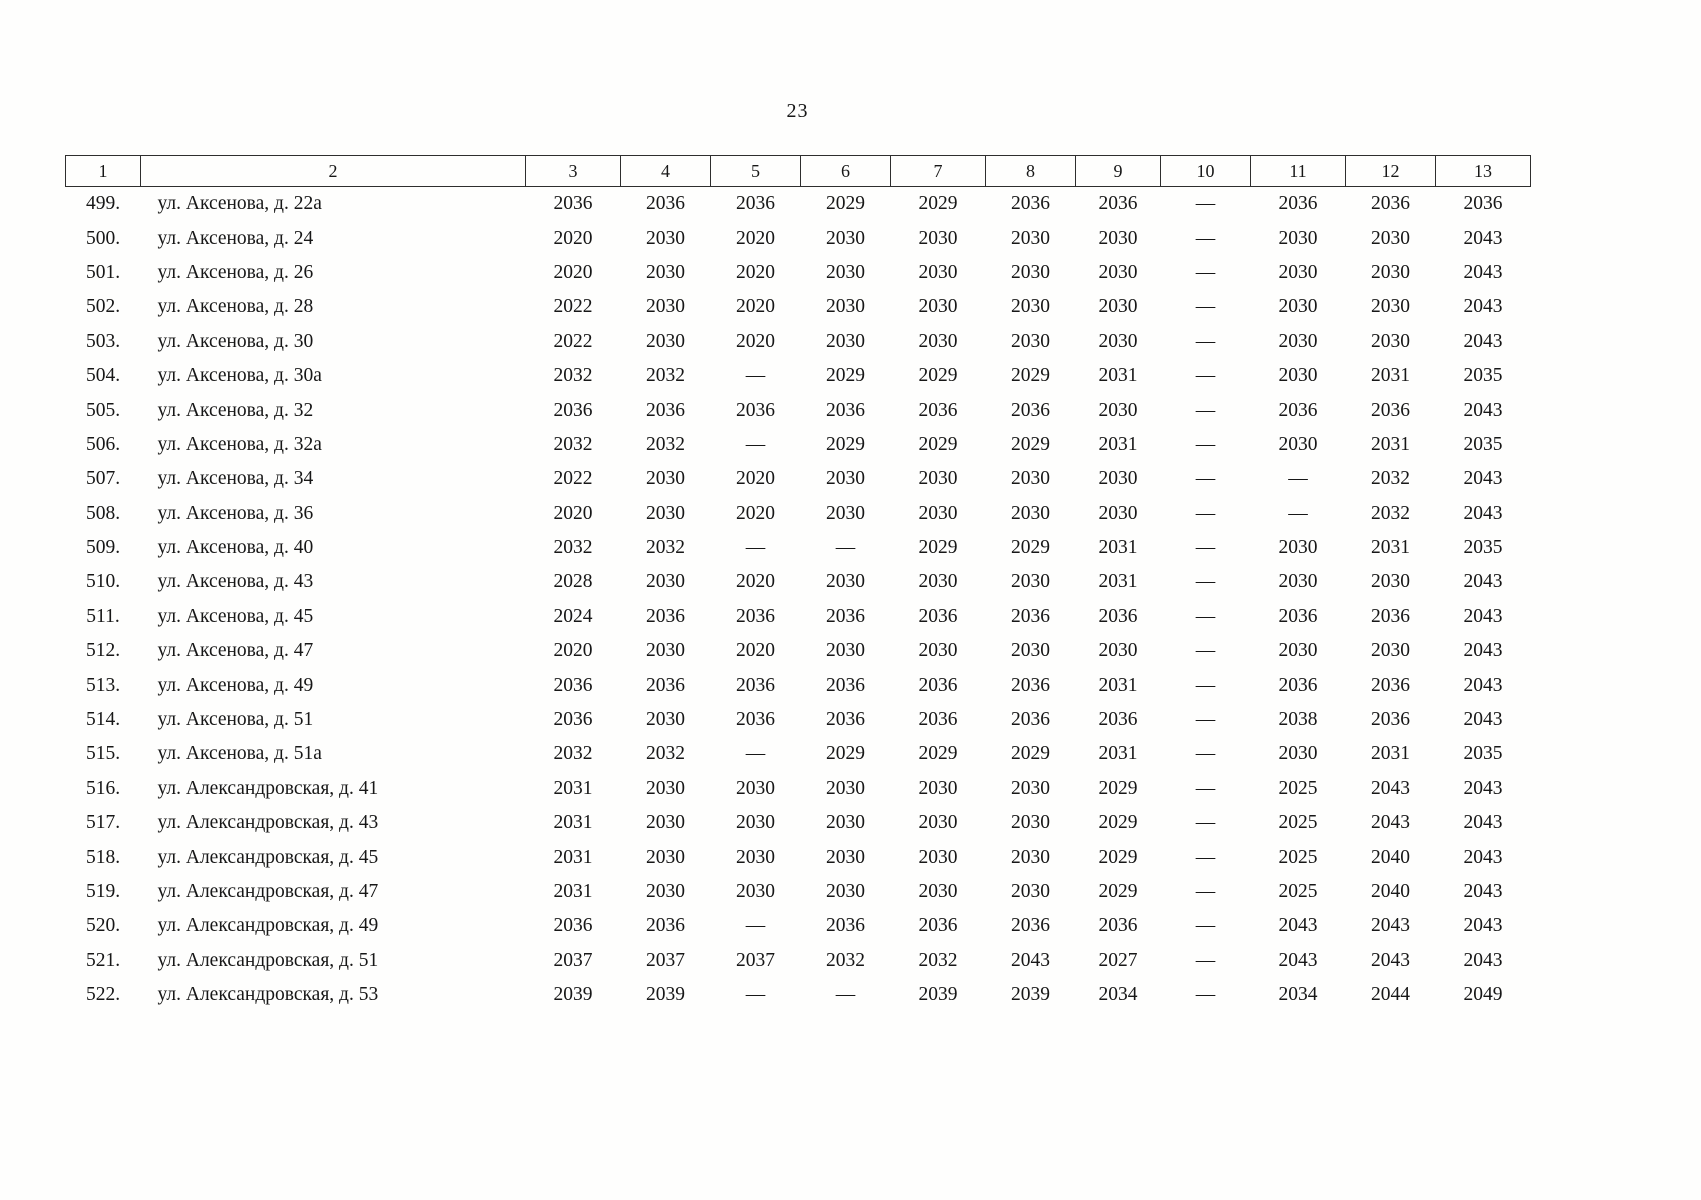  What do you see at coordinates (103, 272) in the screenshot?
I see `row-number-cell: 501.` at bounding box center [103, 272].